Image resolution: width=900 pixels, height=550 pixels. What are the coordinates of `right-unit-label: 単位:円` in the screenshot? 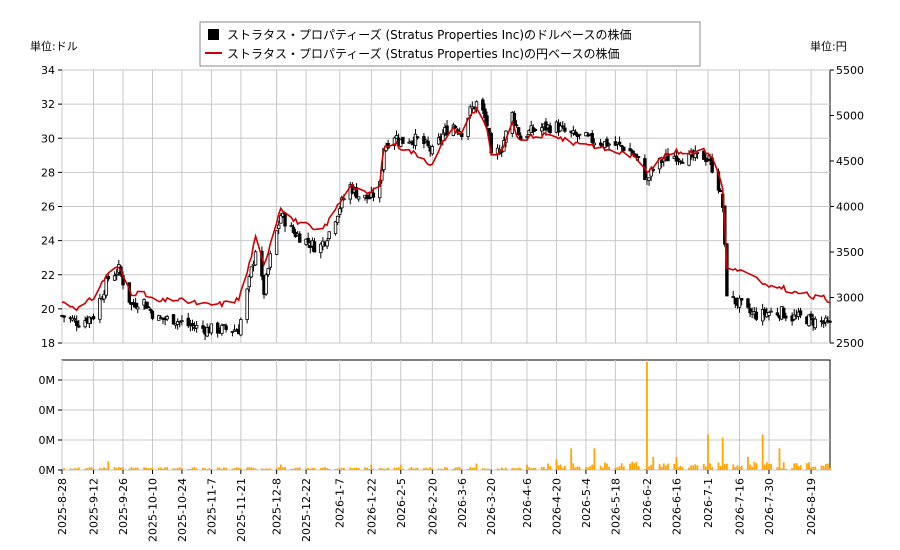 It's located at (828, 46).